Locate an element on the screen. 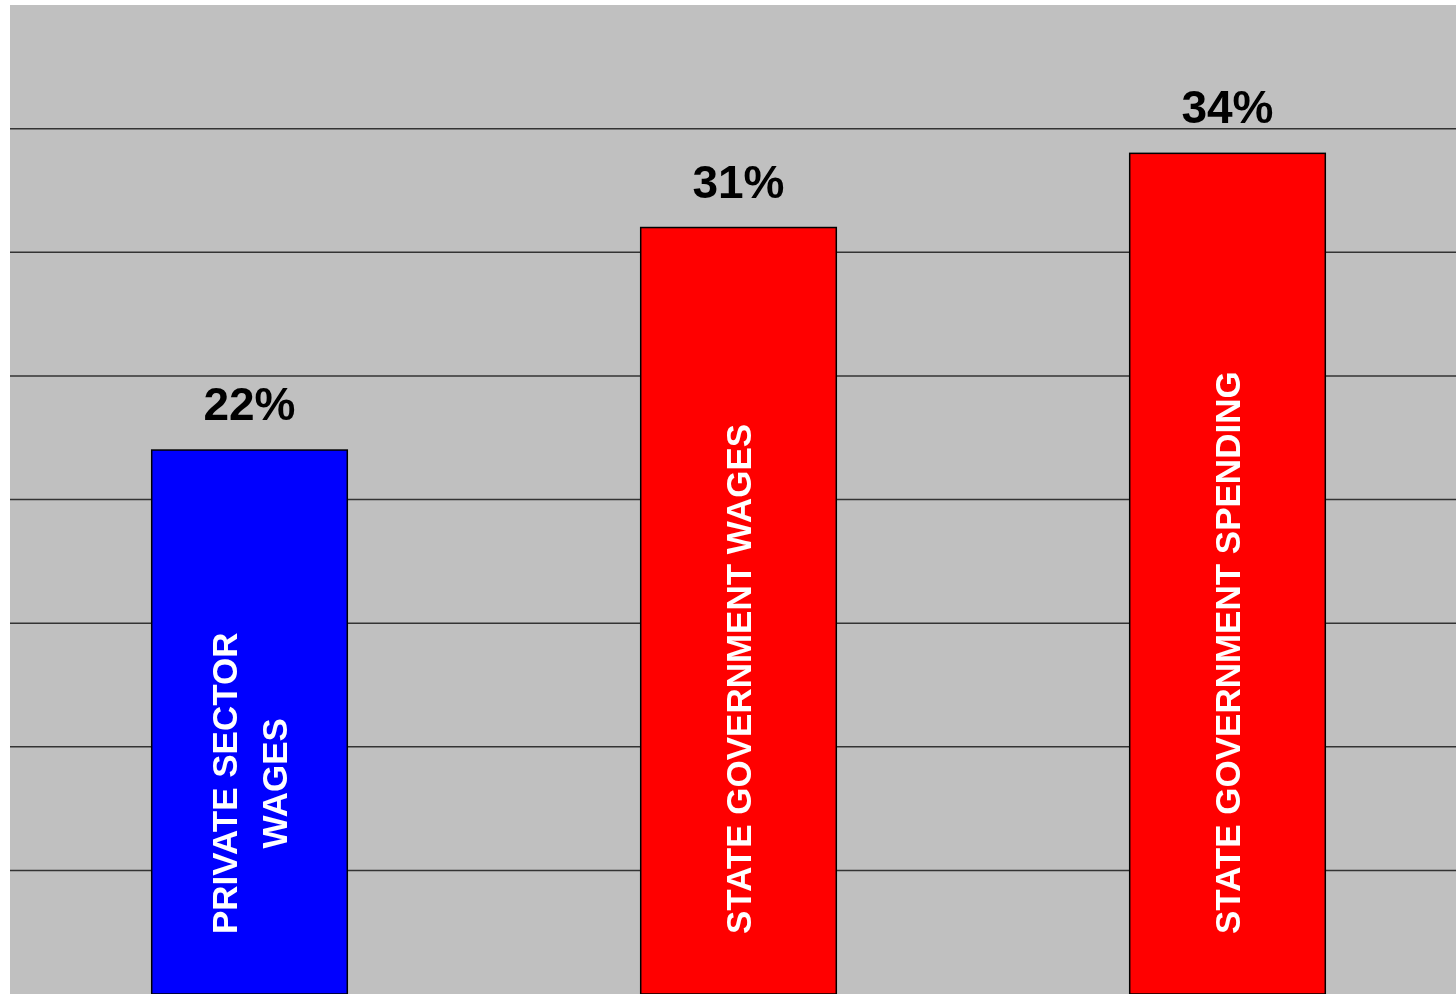 The image size is (1456, 994). x-tick-label: STATE GOVERNMENT WAGES is located at coordinates (738, 678).